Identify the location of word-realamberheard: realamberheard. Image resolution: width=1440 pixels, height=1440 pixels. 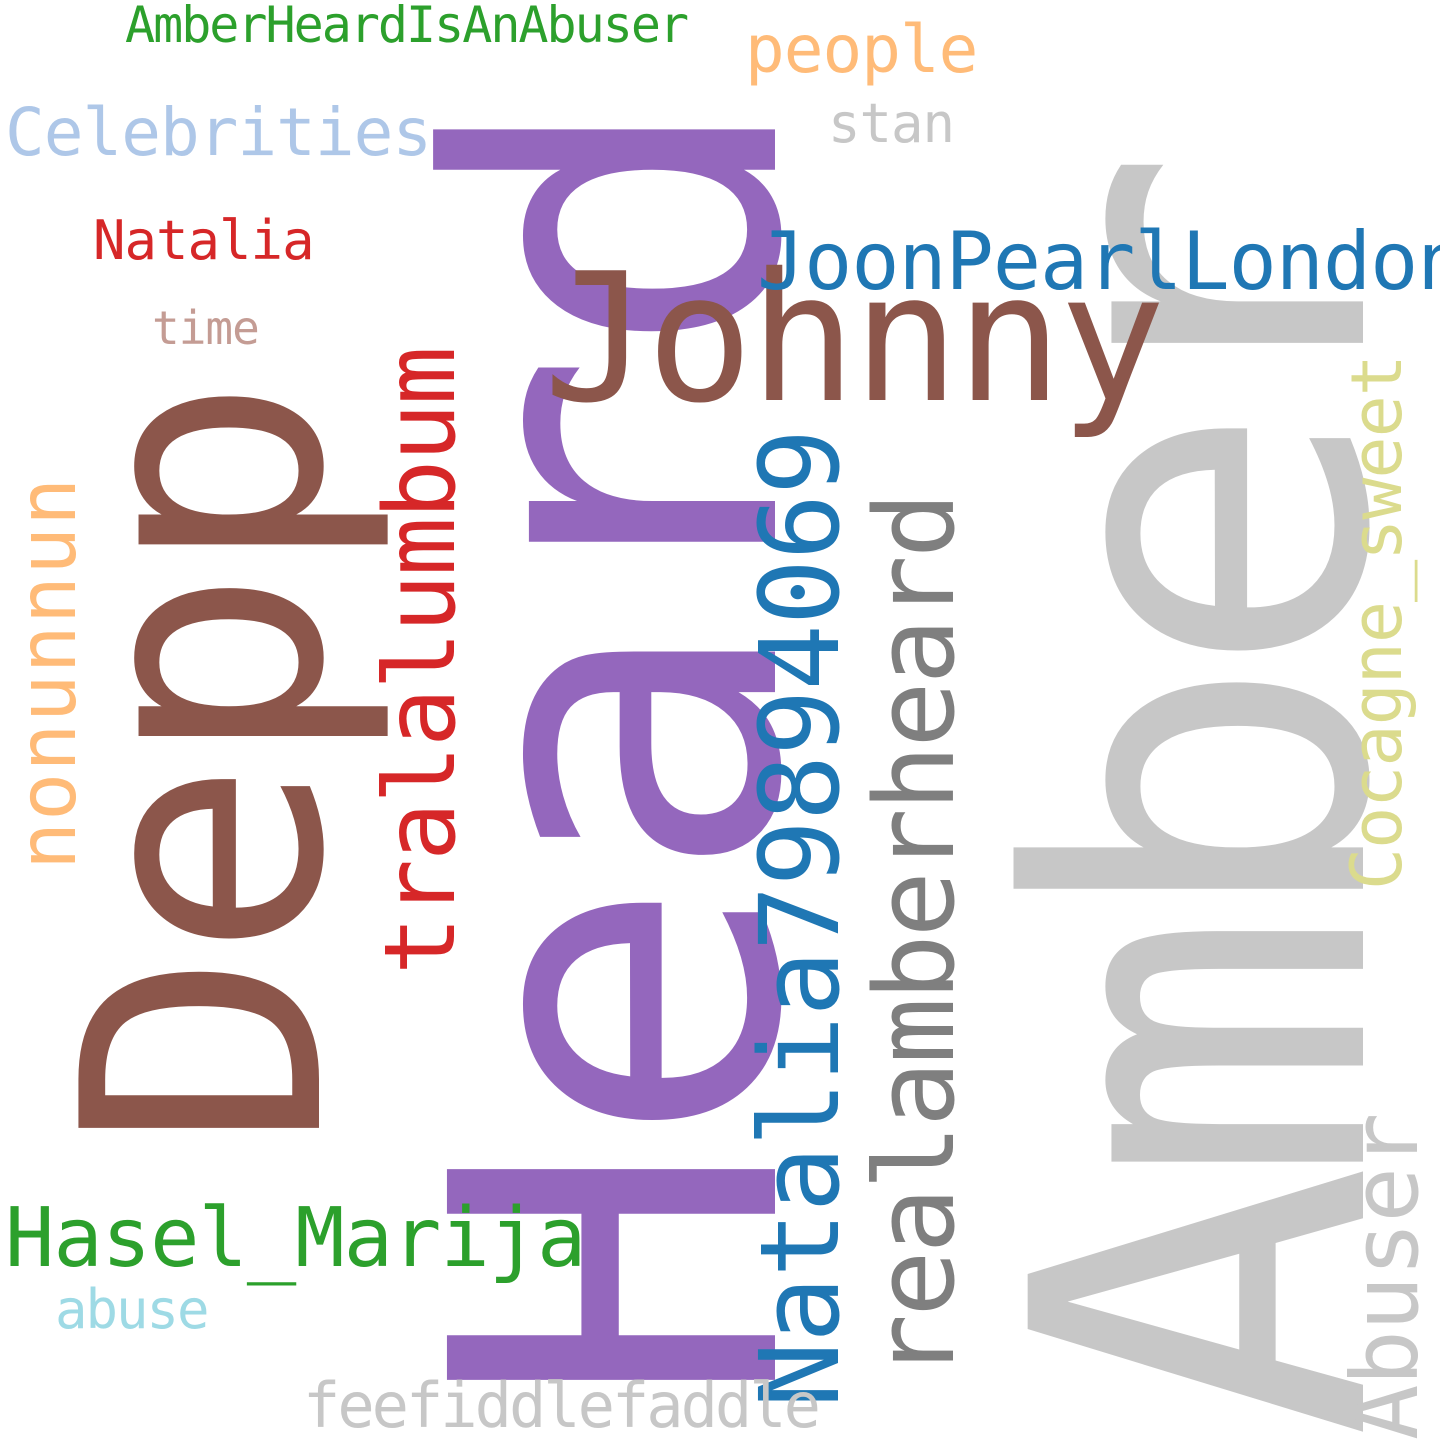
(915, 937).